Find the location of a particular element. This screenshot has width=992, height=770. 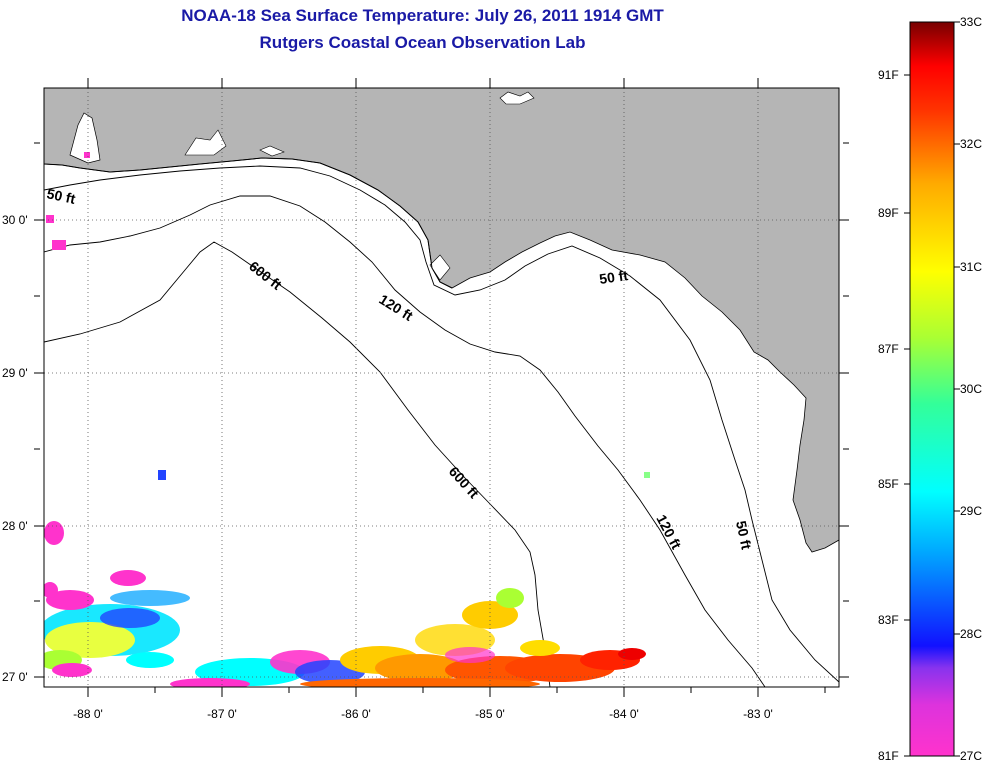

lat-label: 30 0' is located at coordinates (15, 220).